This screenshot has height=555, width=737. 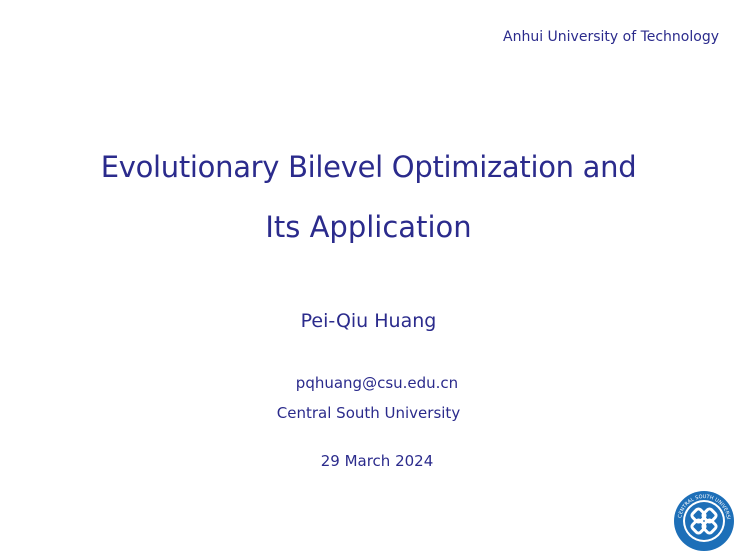 What do you see at coordinates (611, 37) in the screenshot?
I see `host-institution: Anhui University of Technology` at bounding box center [611, 37].